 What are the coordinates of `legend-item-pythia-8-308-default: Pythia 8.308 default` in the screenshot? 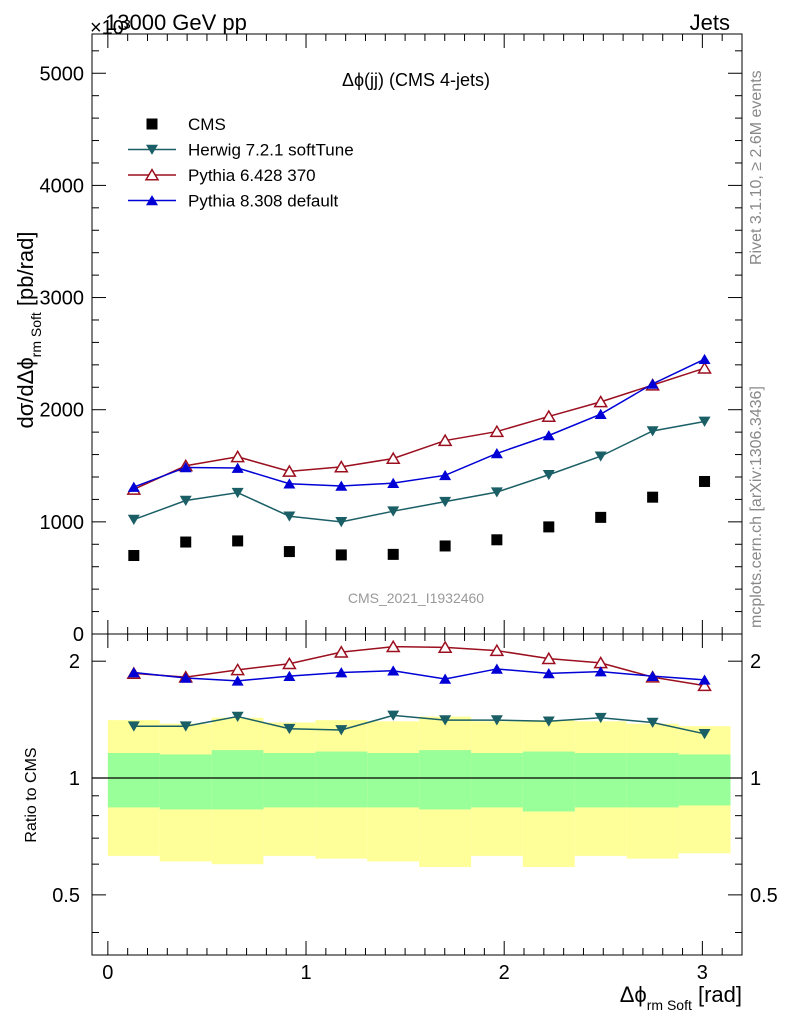 It's located at (233, 201).